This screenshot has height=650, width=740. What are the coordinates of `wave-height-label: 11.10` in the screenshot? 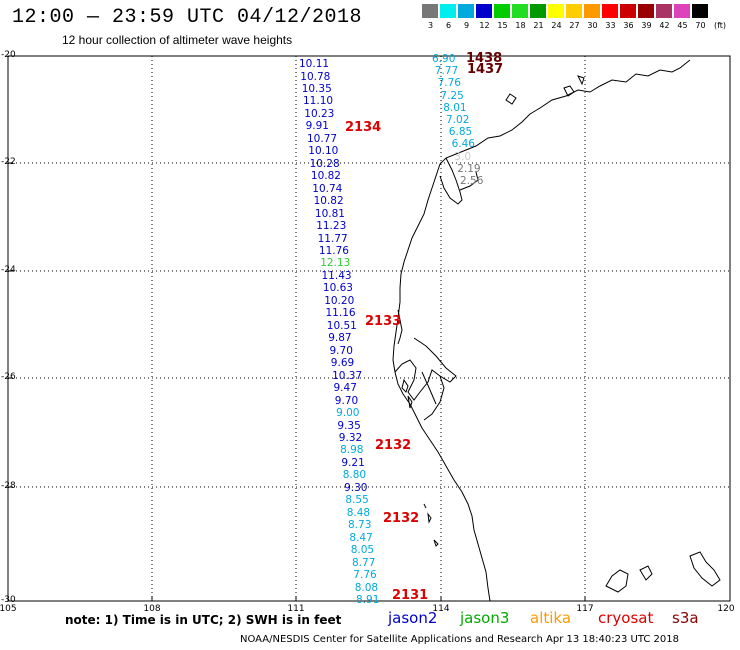 It's located at (318, 101).